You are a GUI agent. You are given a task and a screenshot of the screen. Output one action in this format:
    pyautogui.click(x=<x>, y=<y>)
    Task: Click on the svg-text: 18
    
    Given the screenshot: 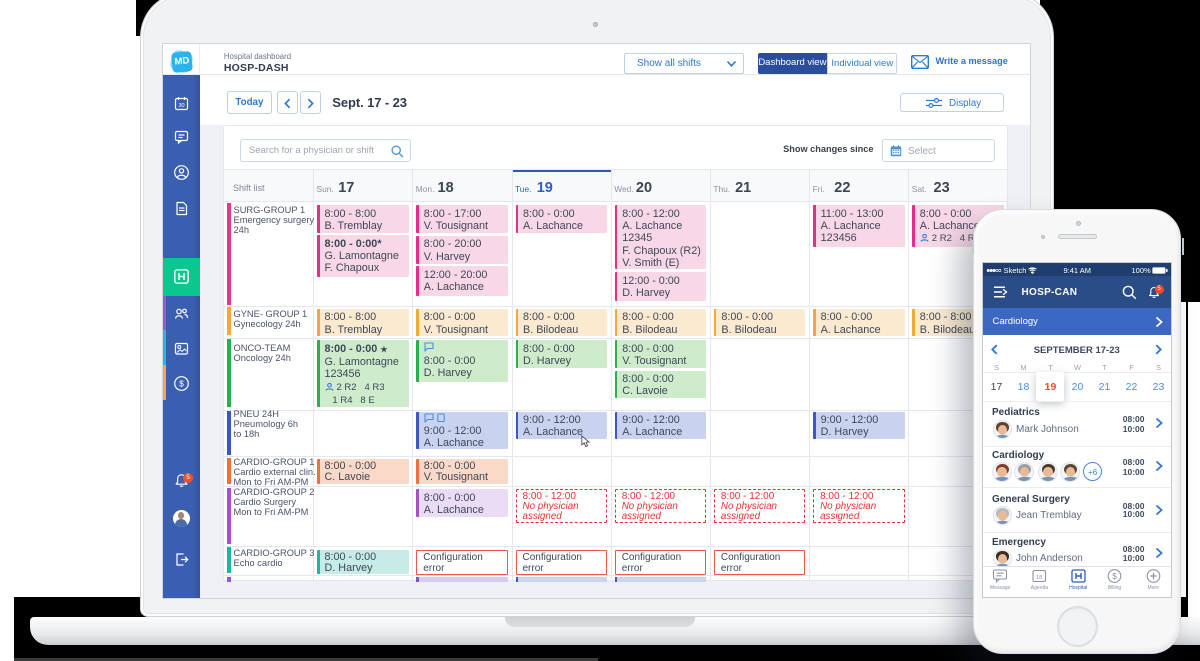 What is the action you would take?
    pyautogui.click(x=1039, y=578)
    